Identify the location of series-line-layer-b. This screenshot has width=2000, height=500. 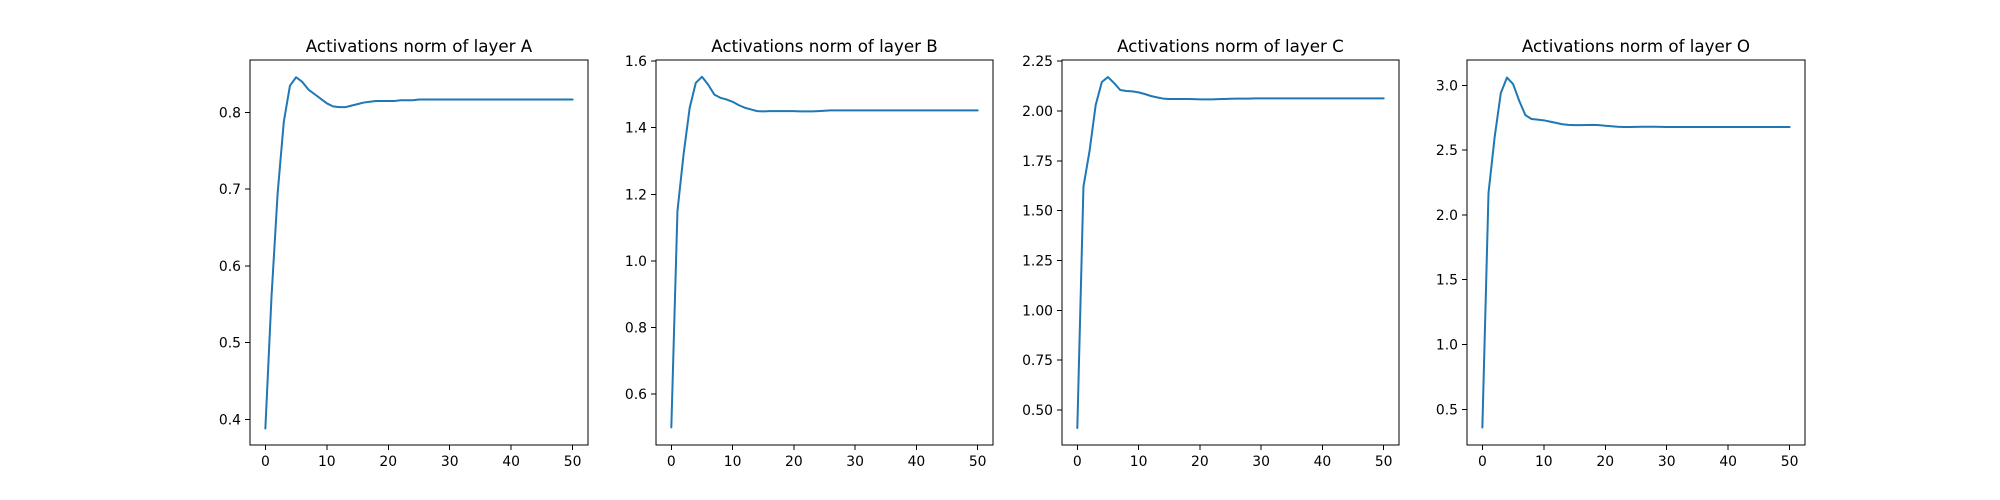
(824, 252).